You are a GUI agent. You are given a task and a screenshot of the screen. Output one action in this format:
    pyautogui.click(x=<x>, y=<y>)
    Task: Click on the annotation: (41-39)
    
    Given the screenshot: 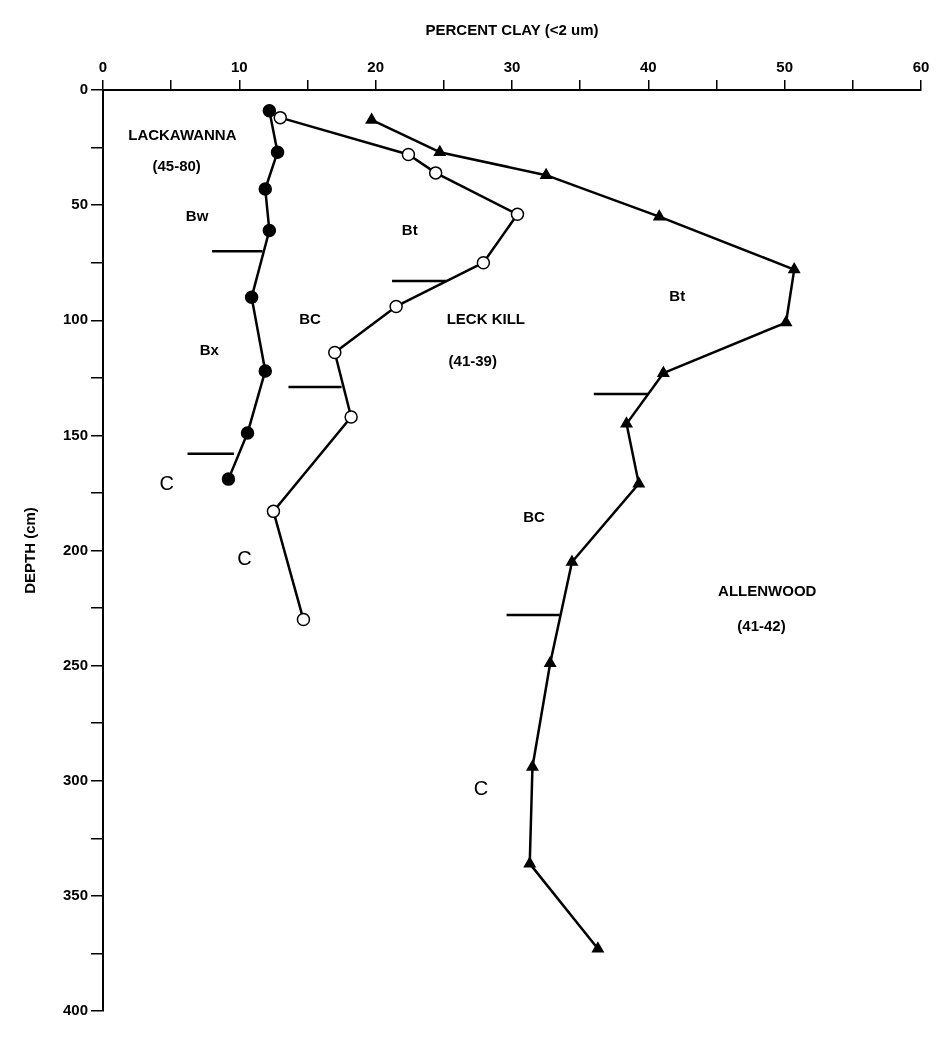 What is the action you would take?
    pyautogui.click(x=472, y=360)
    